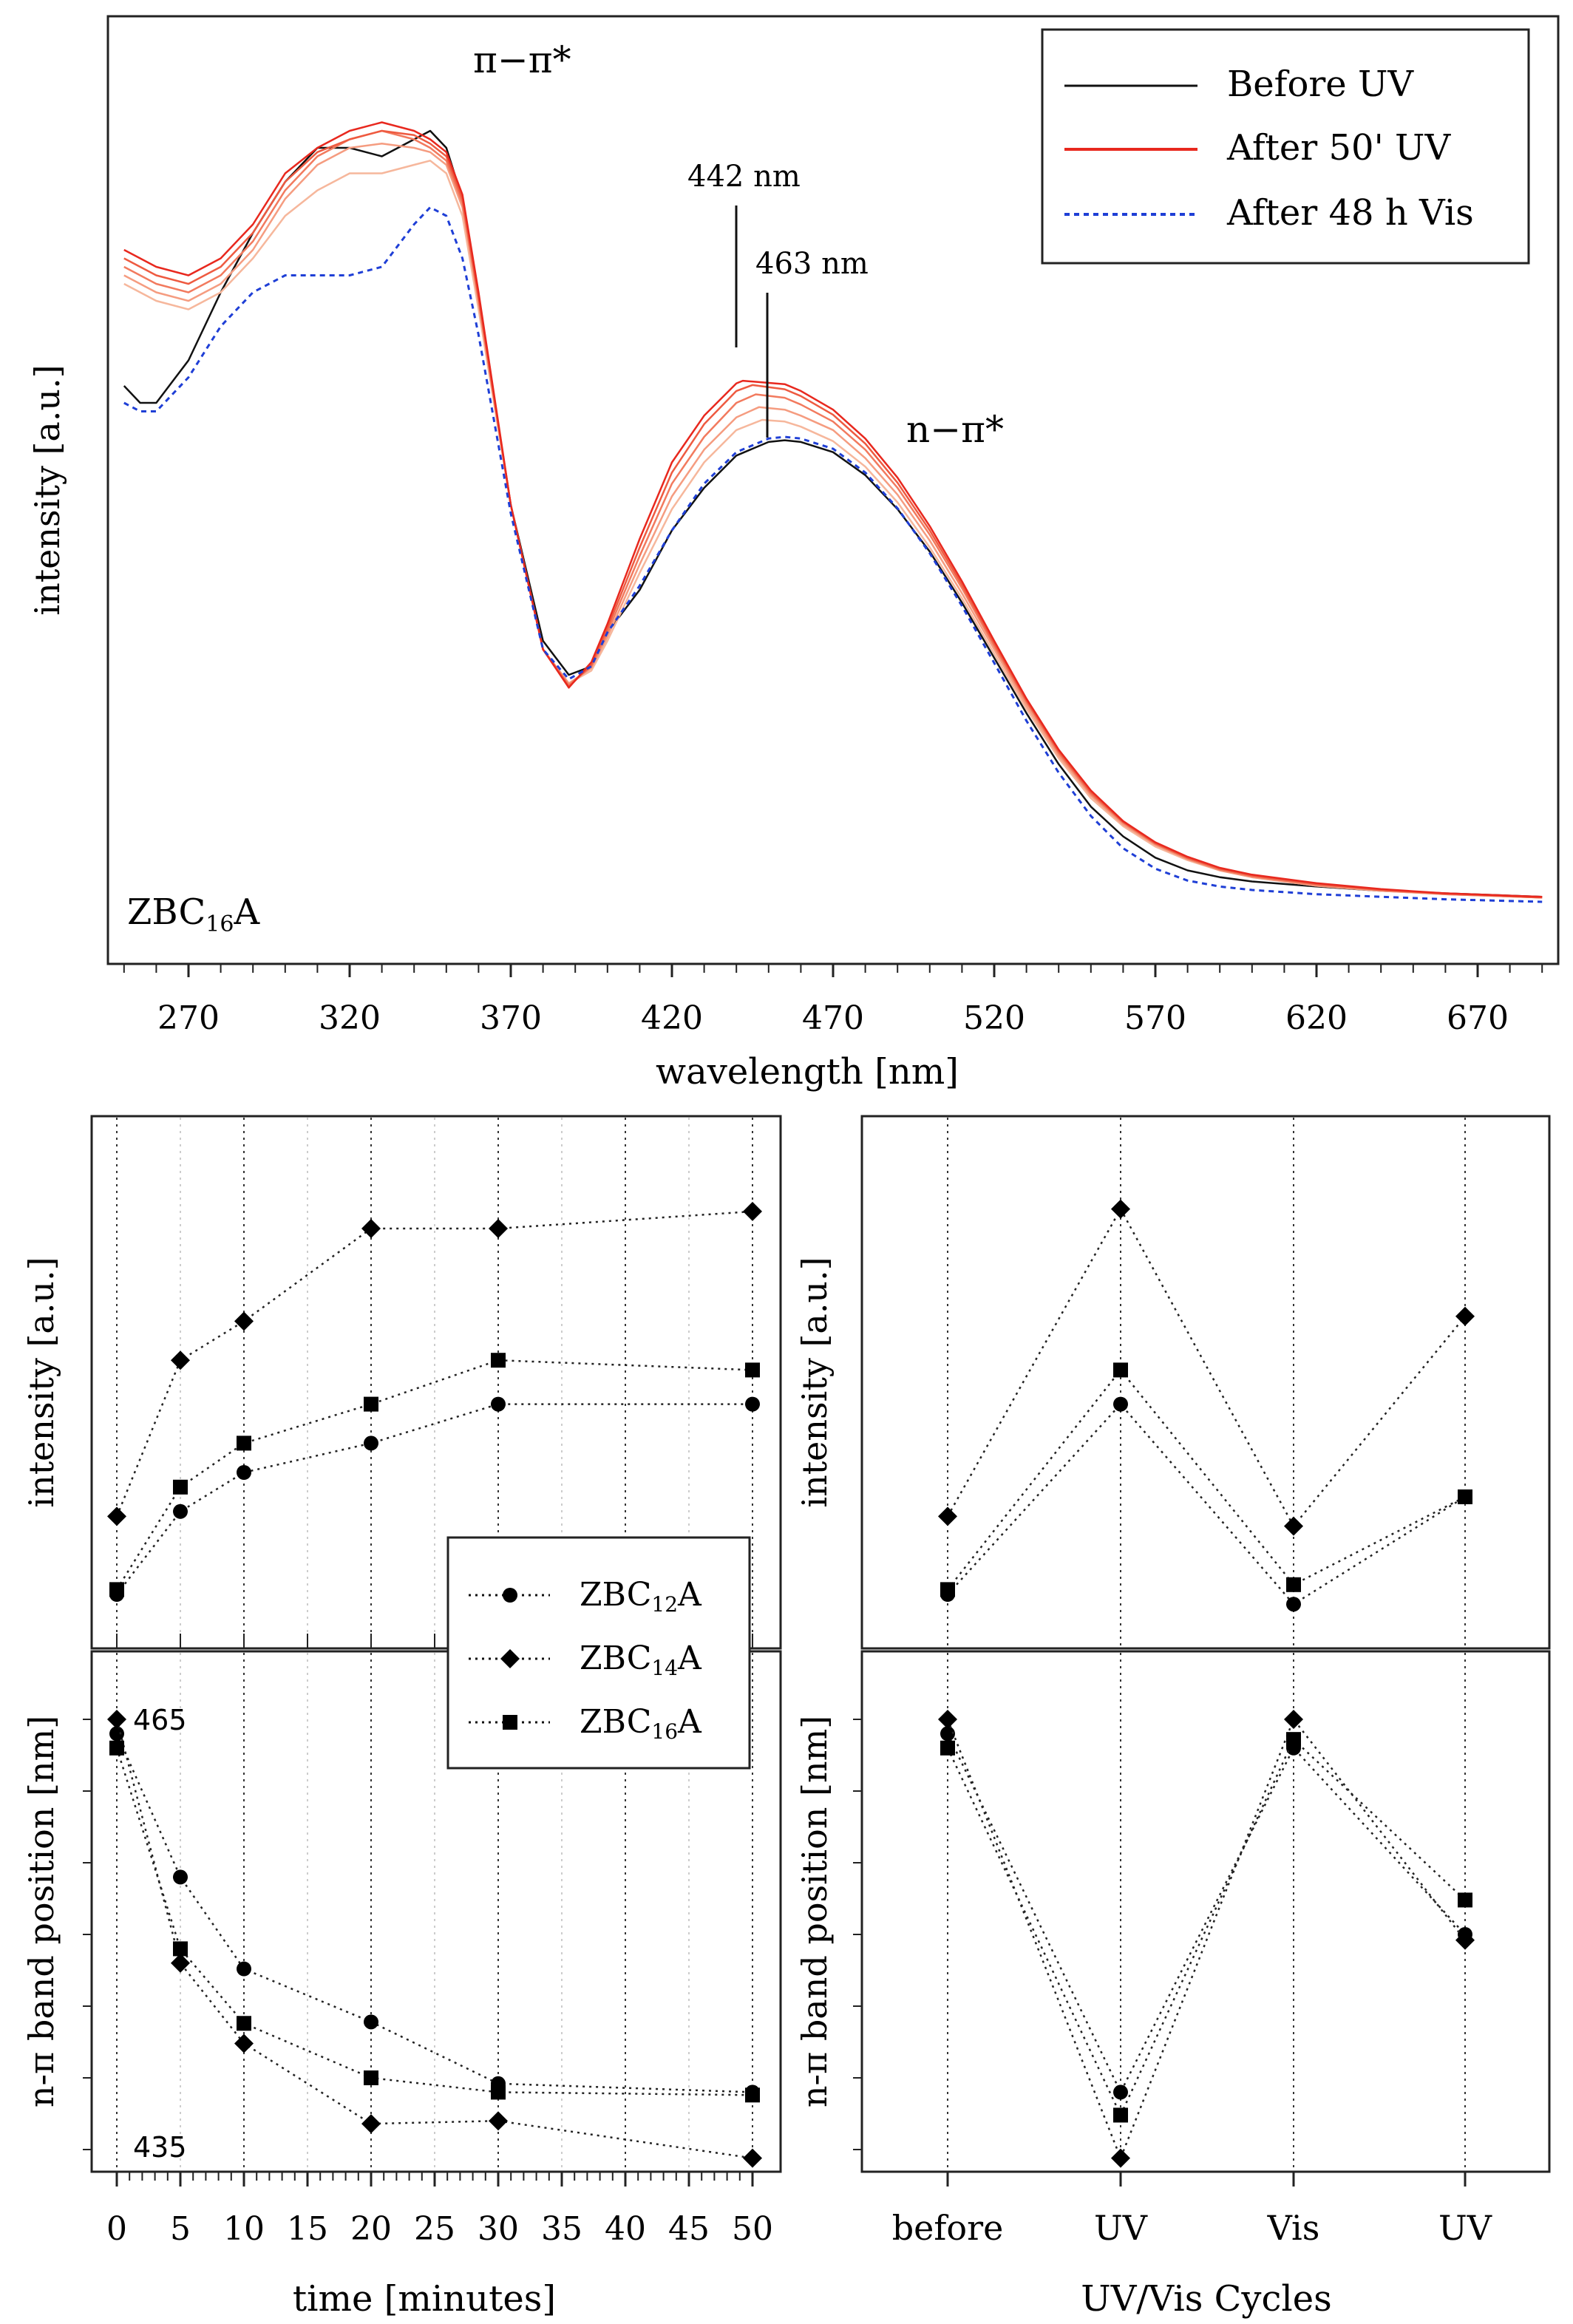 This screenshot has width=1573, height=2324. I want to click on band-bottom-value-label: 435, so click(160, 2147).